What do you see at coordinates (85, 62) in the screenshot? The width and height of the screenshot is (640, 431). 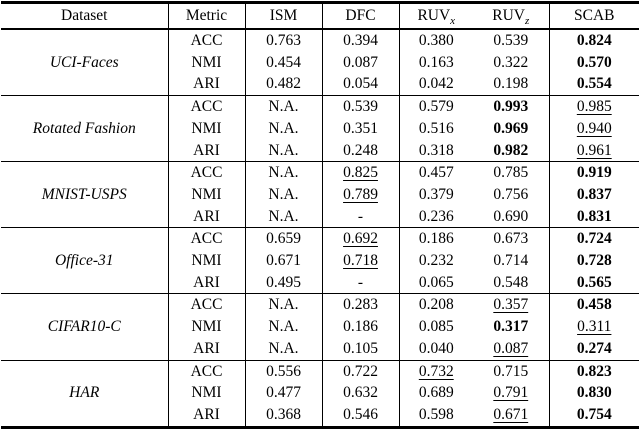 I see `dataset-name: UCI-Faces` at bounding box center [85, 62].